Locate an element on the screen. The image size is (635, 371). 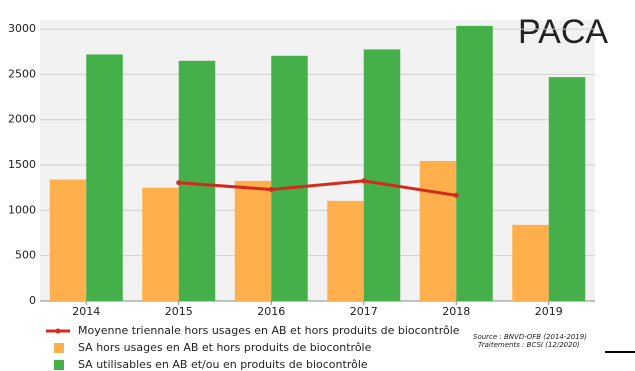
x-tick-label: 2019 is located at coordinates (549, 311).